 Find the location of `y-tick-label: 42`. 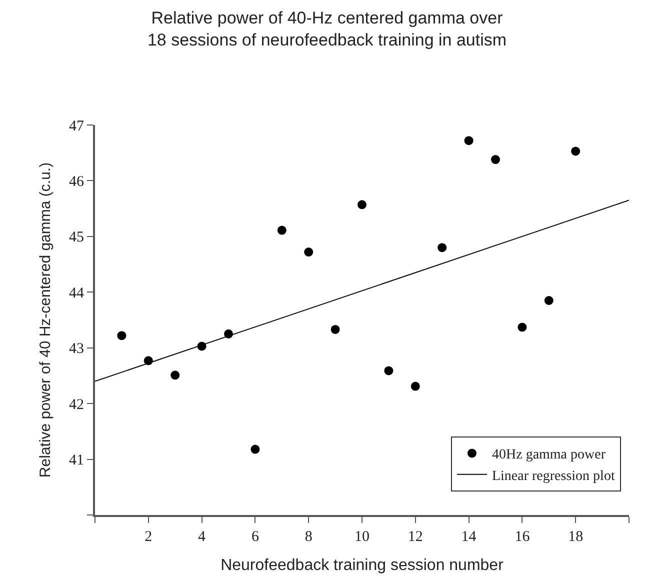

y-tick-label: 42 is located at coordinates (76, 404).